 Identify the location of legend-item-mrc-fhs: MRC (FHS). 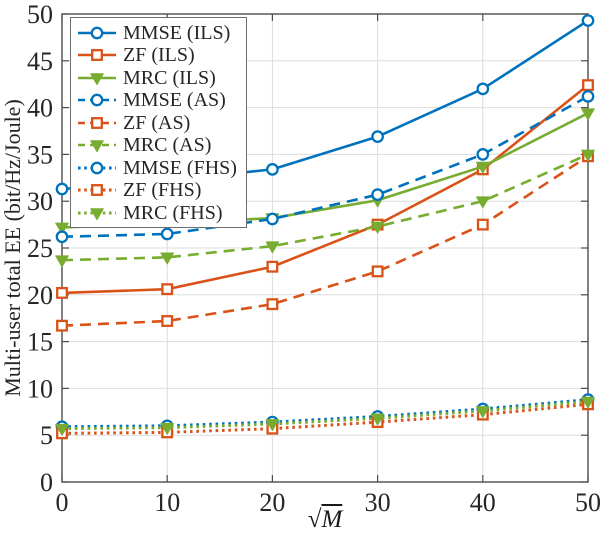
(158, 212).